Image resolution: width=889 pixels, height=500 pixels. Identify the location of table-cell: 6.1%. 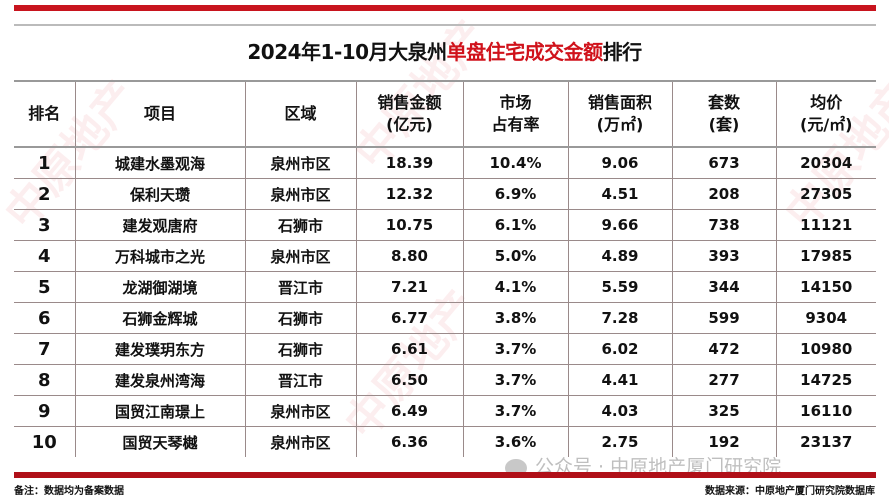
(515, 225).